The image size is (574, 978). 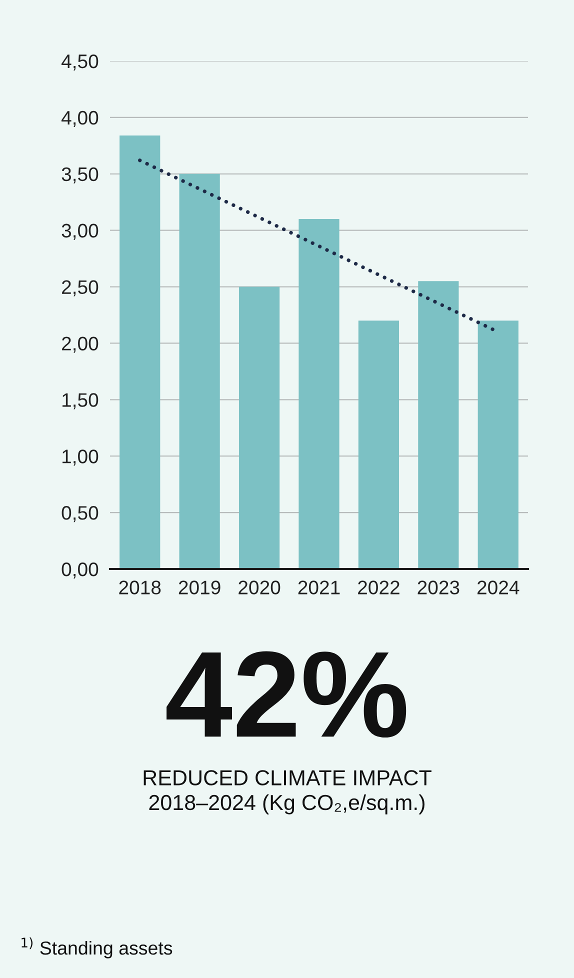 I want to click on y-tick-label: 4,00, so click(x=79, y=118).